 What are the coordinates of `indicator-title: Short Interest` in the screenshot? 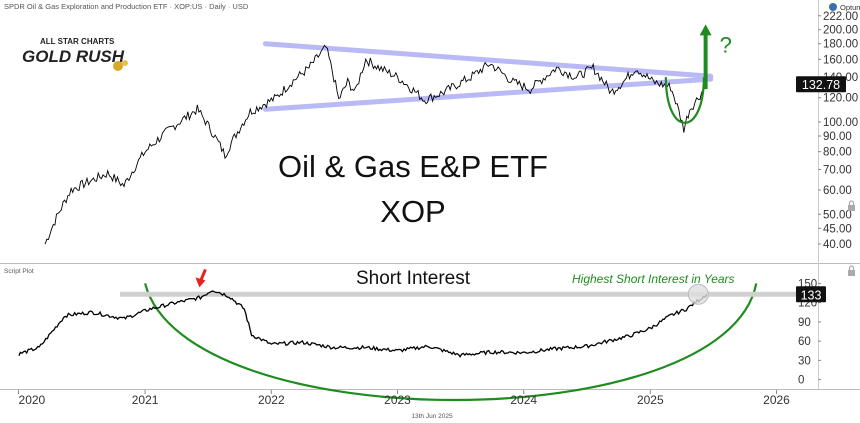 It's located at (413, 278).